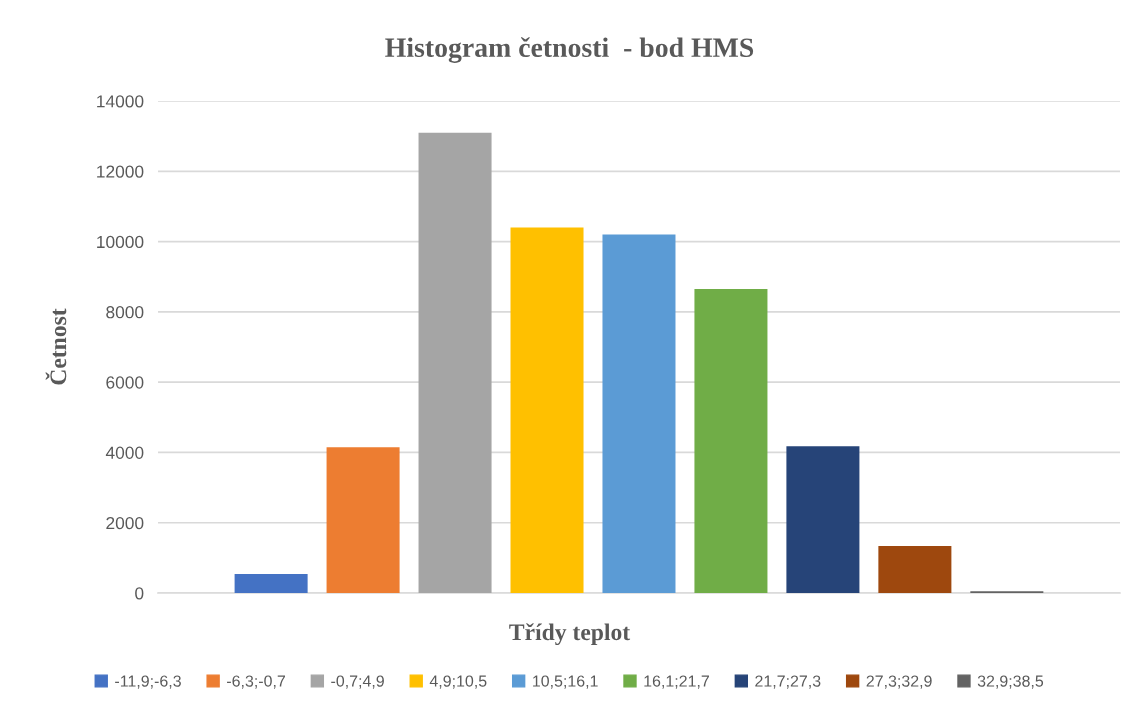 This screenshot has height=715, width=1139. I want to click on y-tick-label: 14000, so click(120, 101).